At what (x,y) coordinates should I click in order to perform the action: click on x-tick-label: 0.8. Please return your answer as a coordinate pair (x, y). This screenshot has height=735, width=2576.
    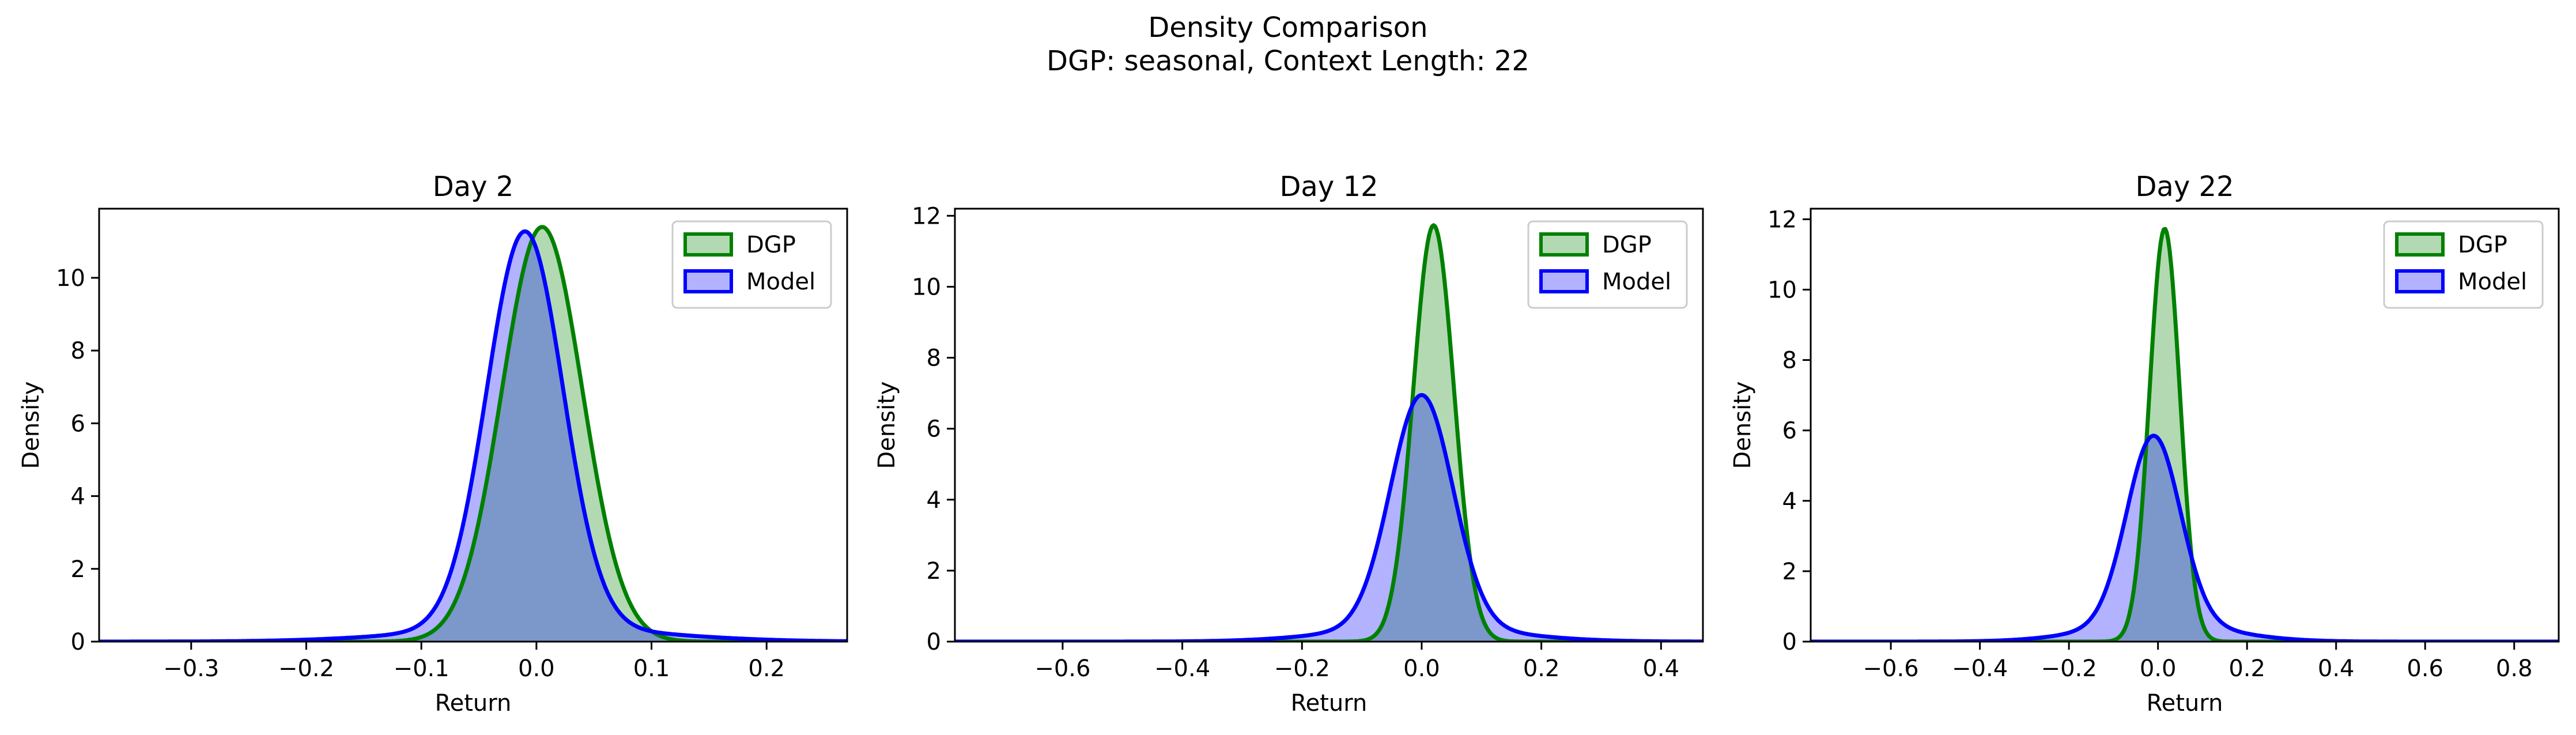
    Looking at the image, I should click on (2514, 668).